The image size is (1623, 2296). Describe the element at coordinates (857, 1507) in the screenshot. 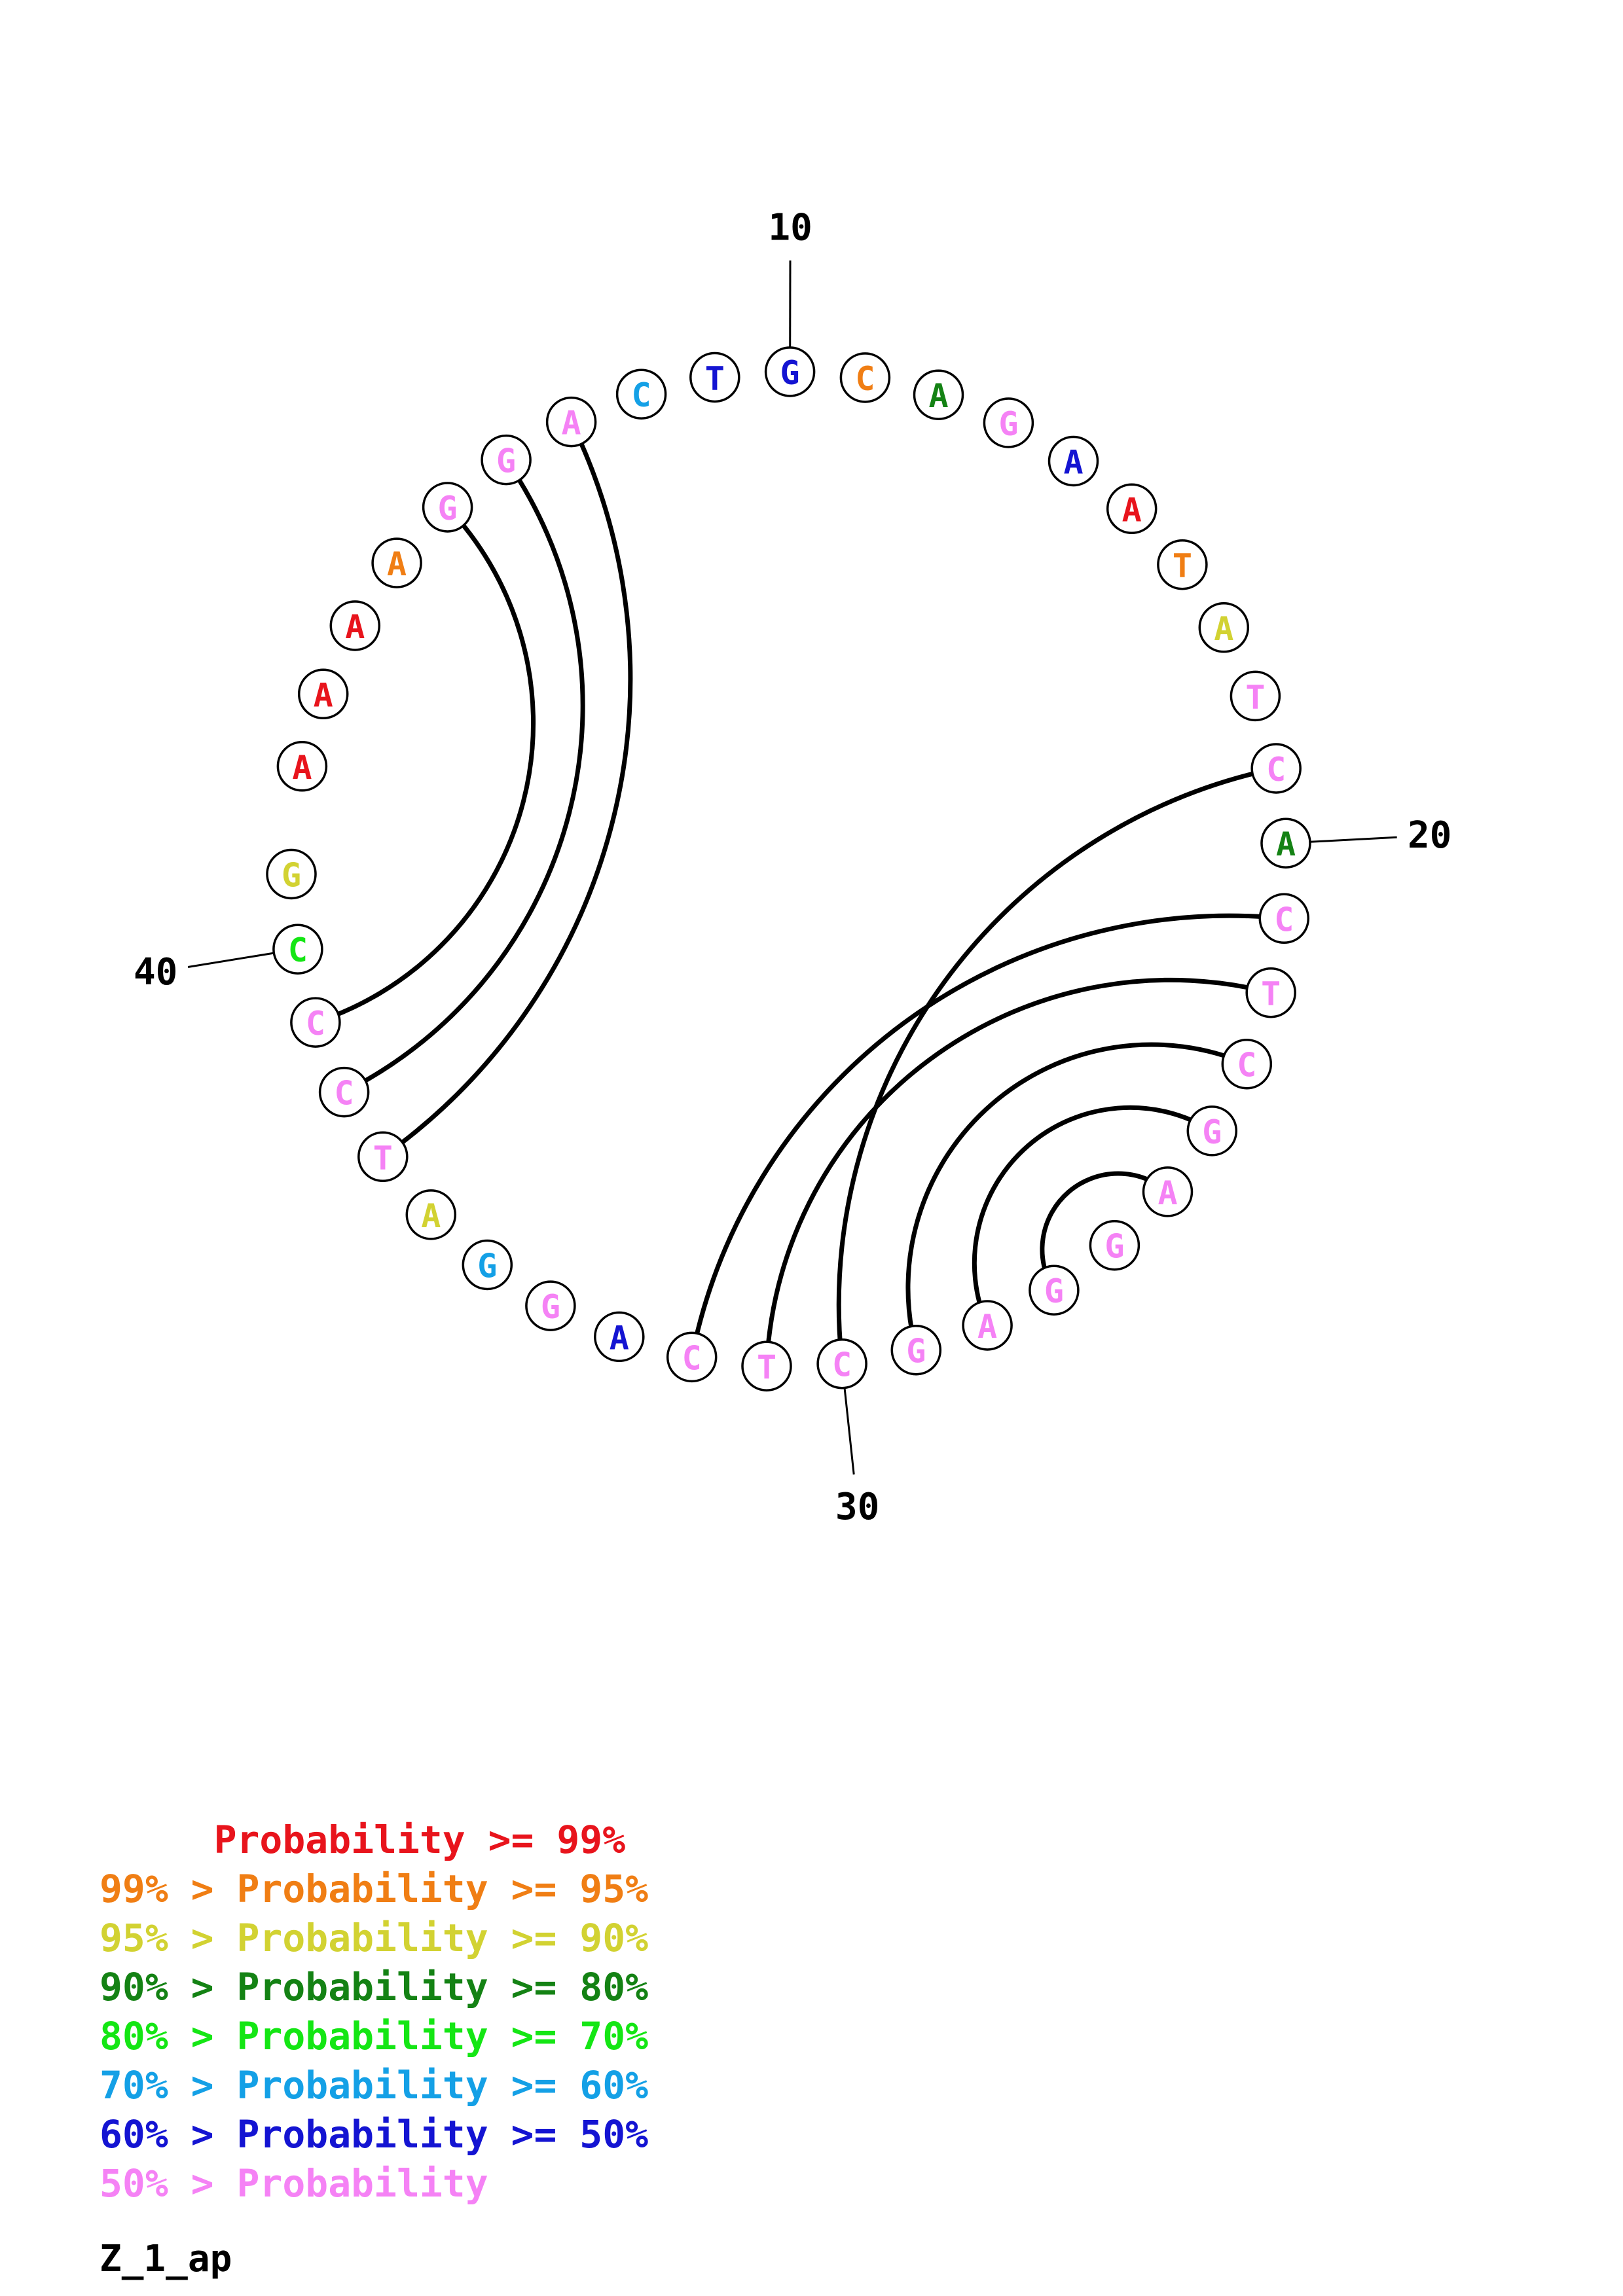

I see `tick-label-30: 30` at that location.